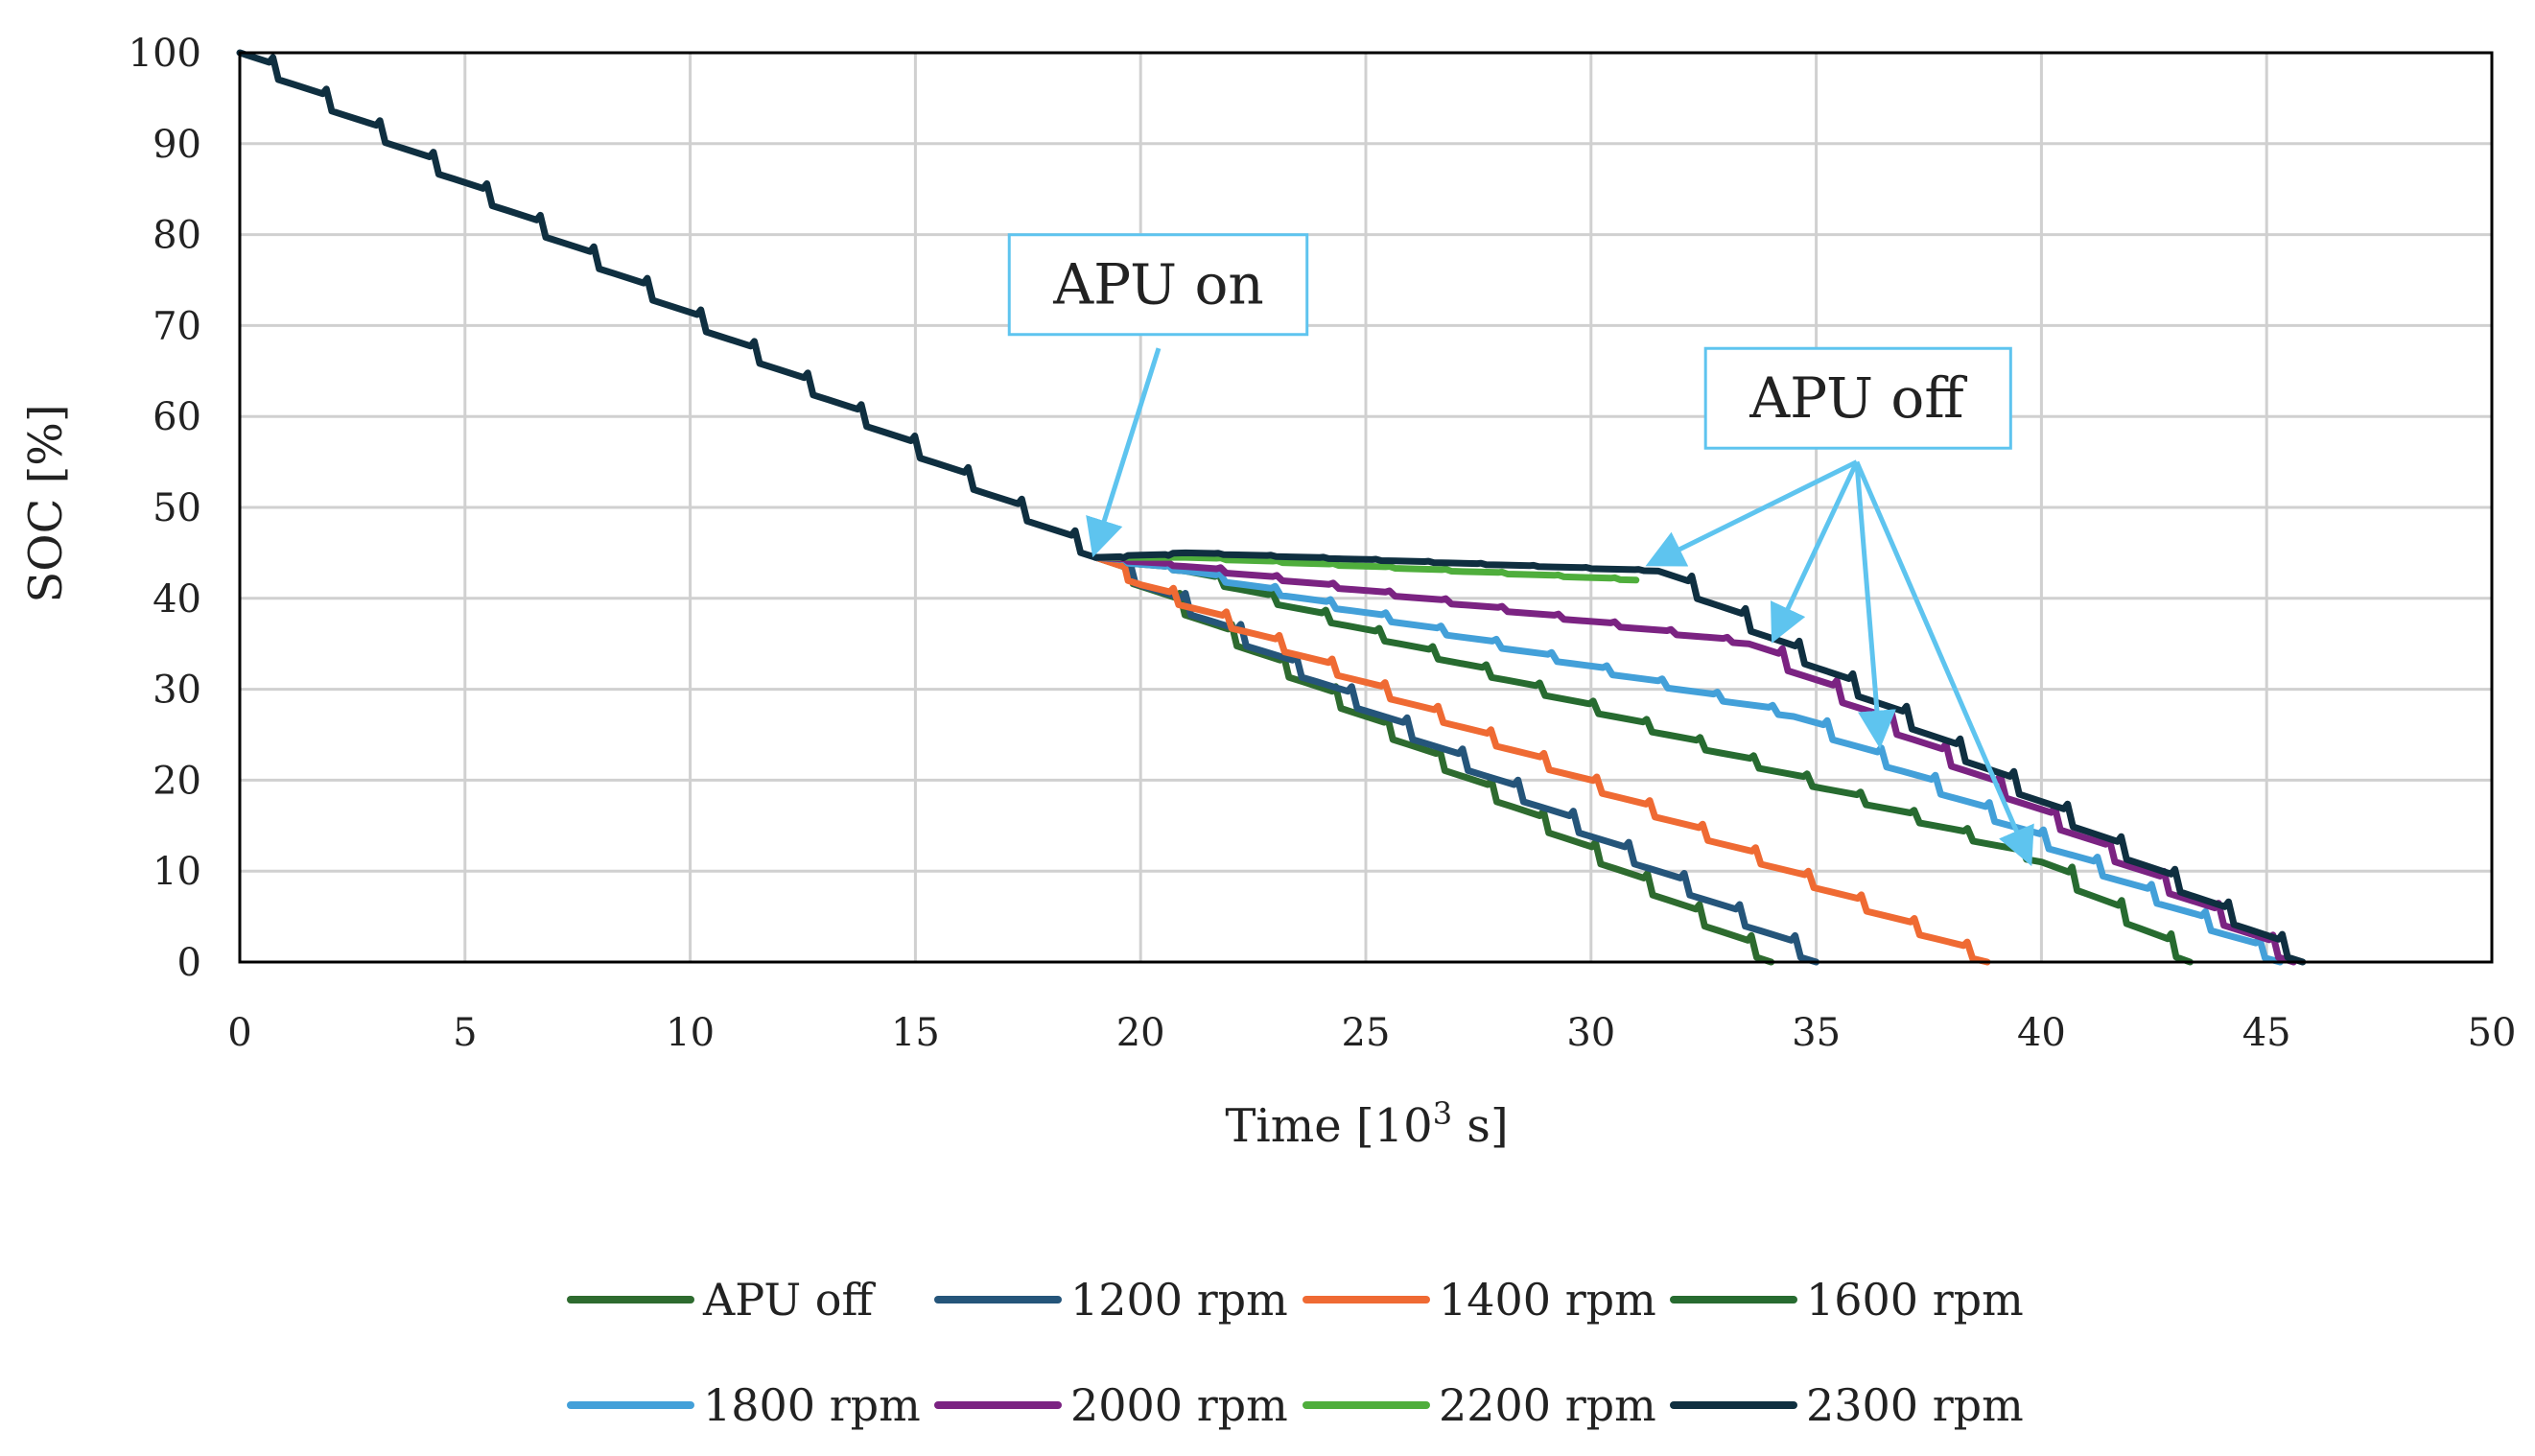 The width and height of the screenshot is (2535, 1456). Describe the element at coordinates (789, 1300) in the screenshot. I see `legend-label: APU off` at that location.